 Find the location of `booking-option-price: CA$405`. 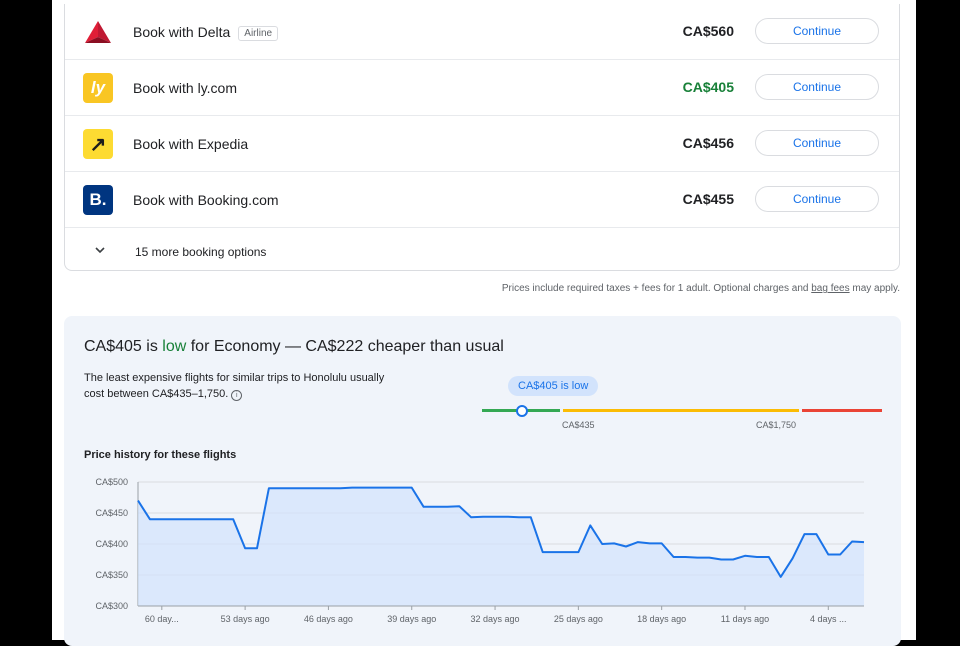

booking-option-price: CA$405 is located at coordinates (708, 87).